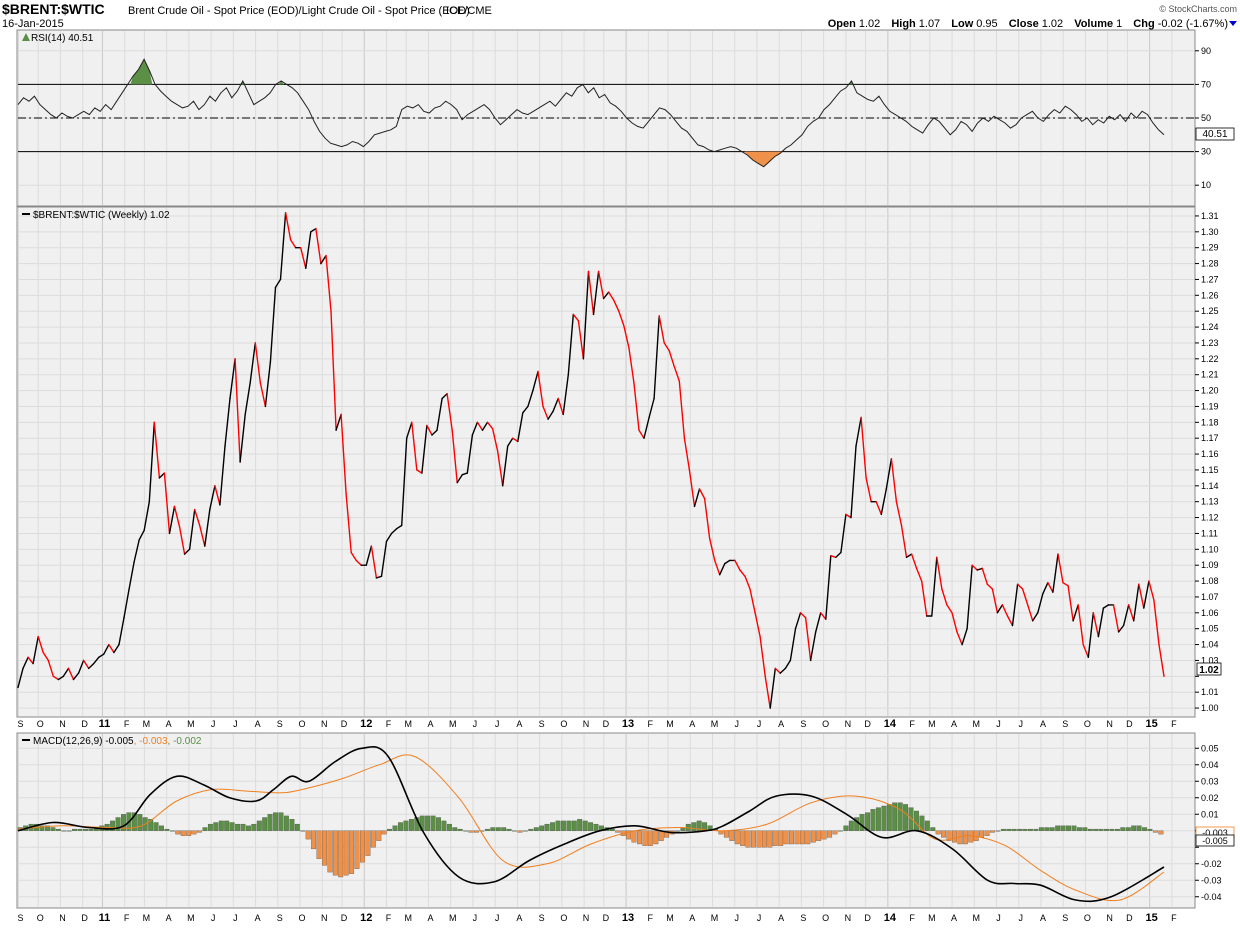  I want to click on price-tick-label: 1.25, so click(1210, 311).